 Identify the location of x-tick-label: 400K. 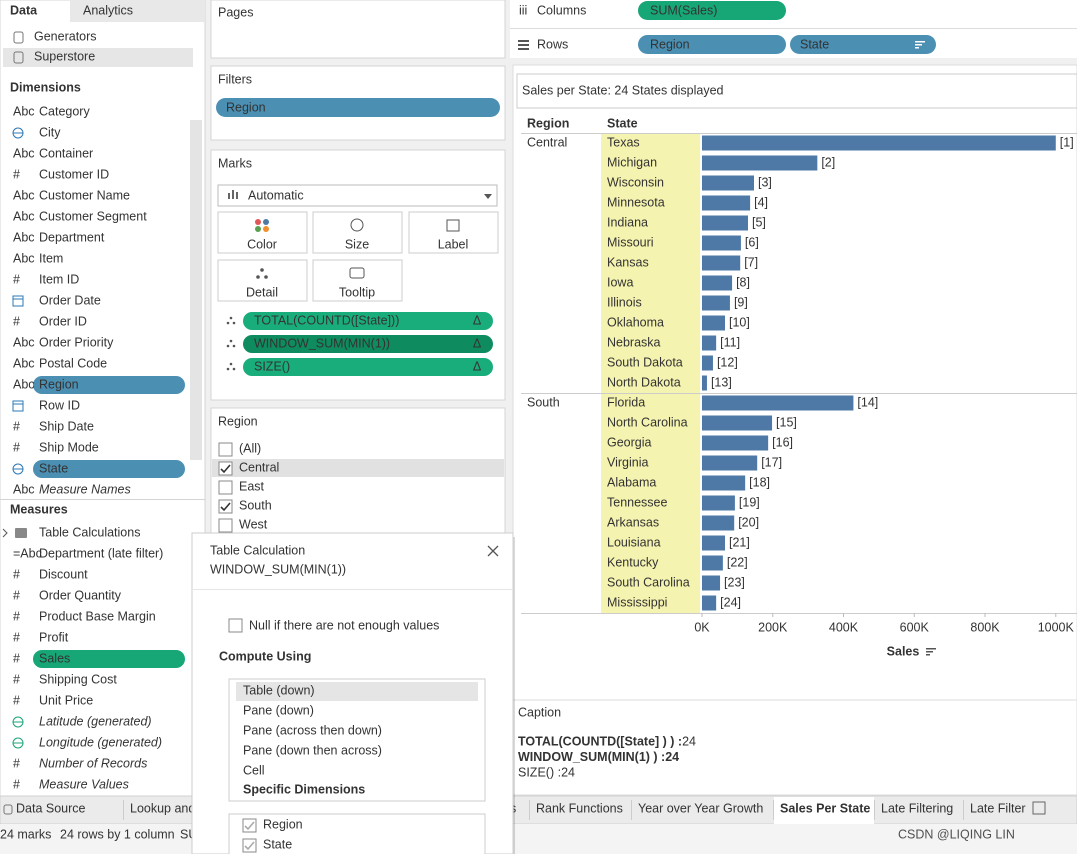
(844, 627).